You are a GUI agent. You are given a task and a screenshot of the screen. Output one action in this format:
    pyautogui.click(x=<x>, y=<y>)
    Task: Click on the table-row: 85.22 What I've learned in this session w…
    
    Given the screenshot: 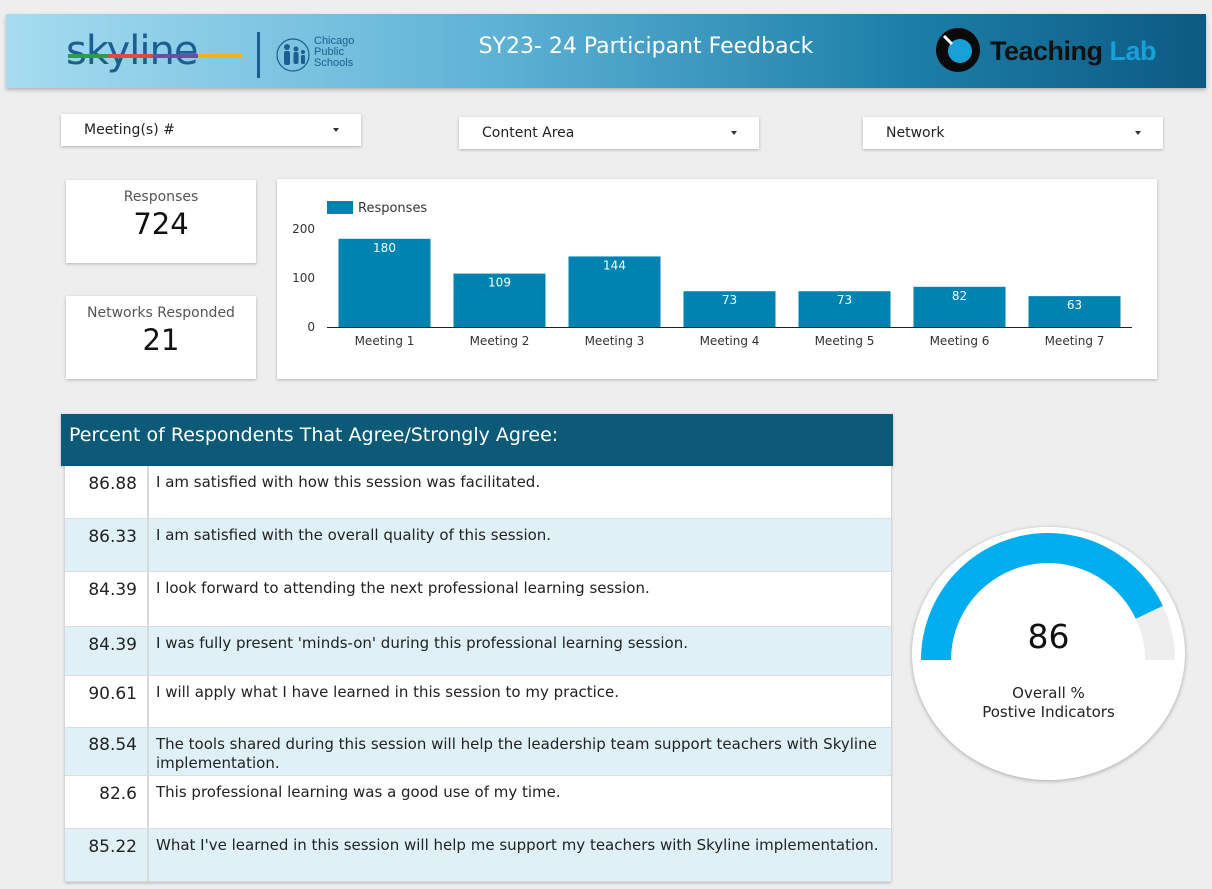 What is the action you would take?
    pyautogui.click(x=478, y=855)
    